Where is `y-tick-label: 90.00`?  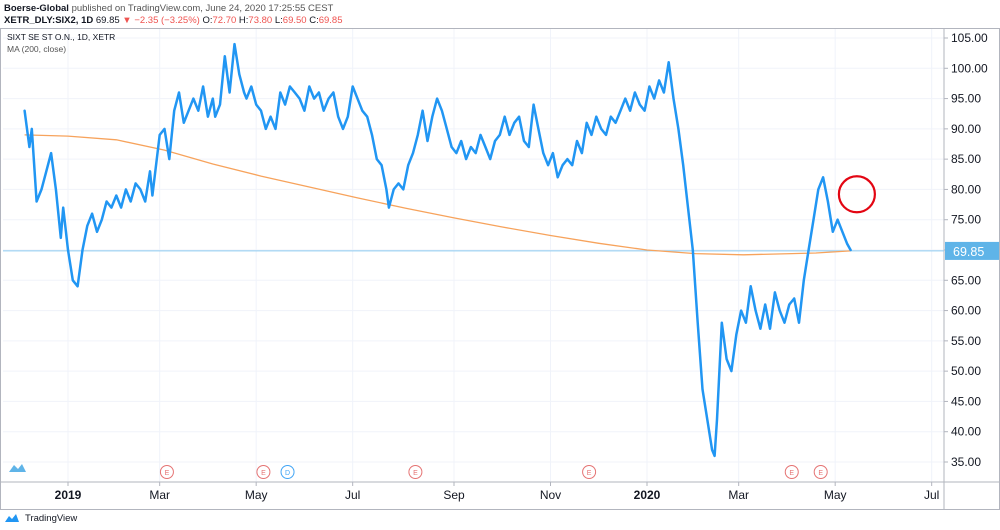
y-tick-label: 90.00 is located at coordinates (966, 129).